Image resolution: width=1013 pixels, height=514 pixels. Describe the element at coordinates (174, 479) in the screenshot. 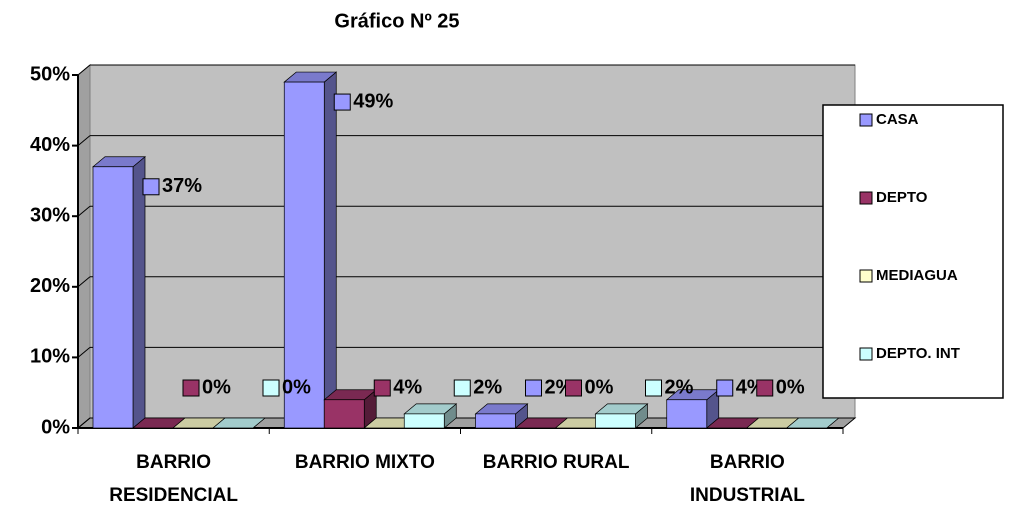

I see `x-tick-label: BARRIO RESIDENCIAL` at that location.